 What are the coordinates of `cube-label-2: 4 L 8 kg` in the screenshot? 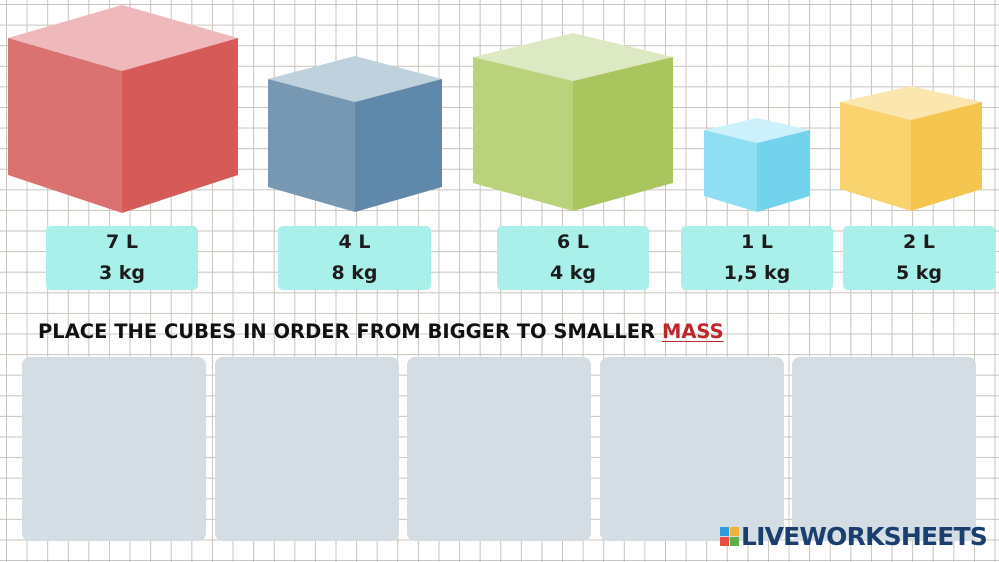 It's located at (354, 258).